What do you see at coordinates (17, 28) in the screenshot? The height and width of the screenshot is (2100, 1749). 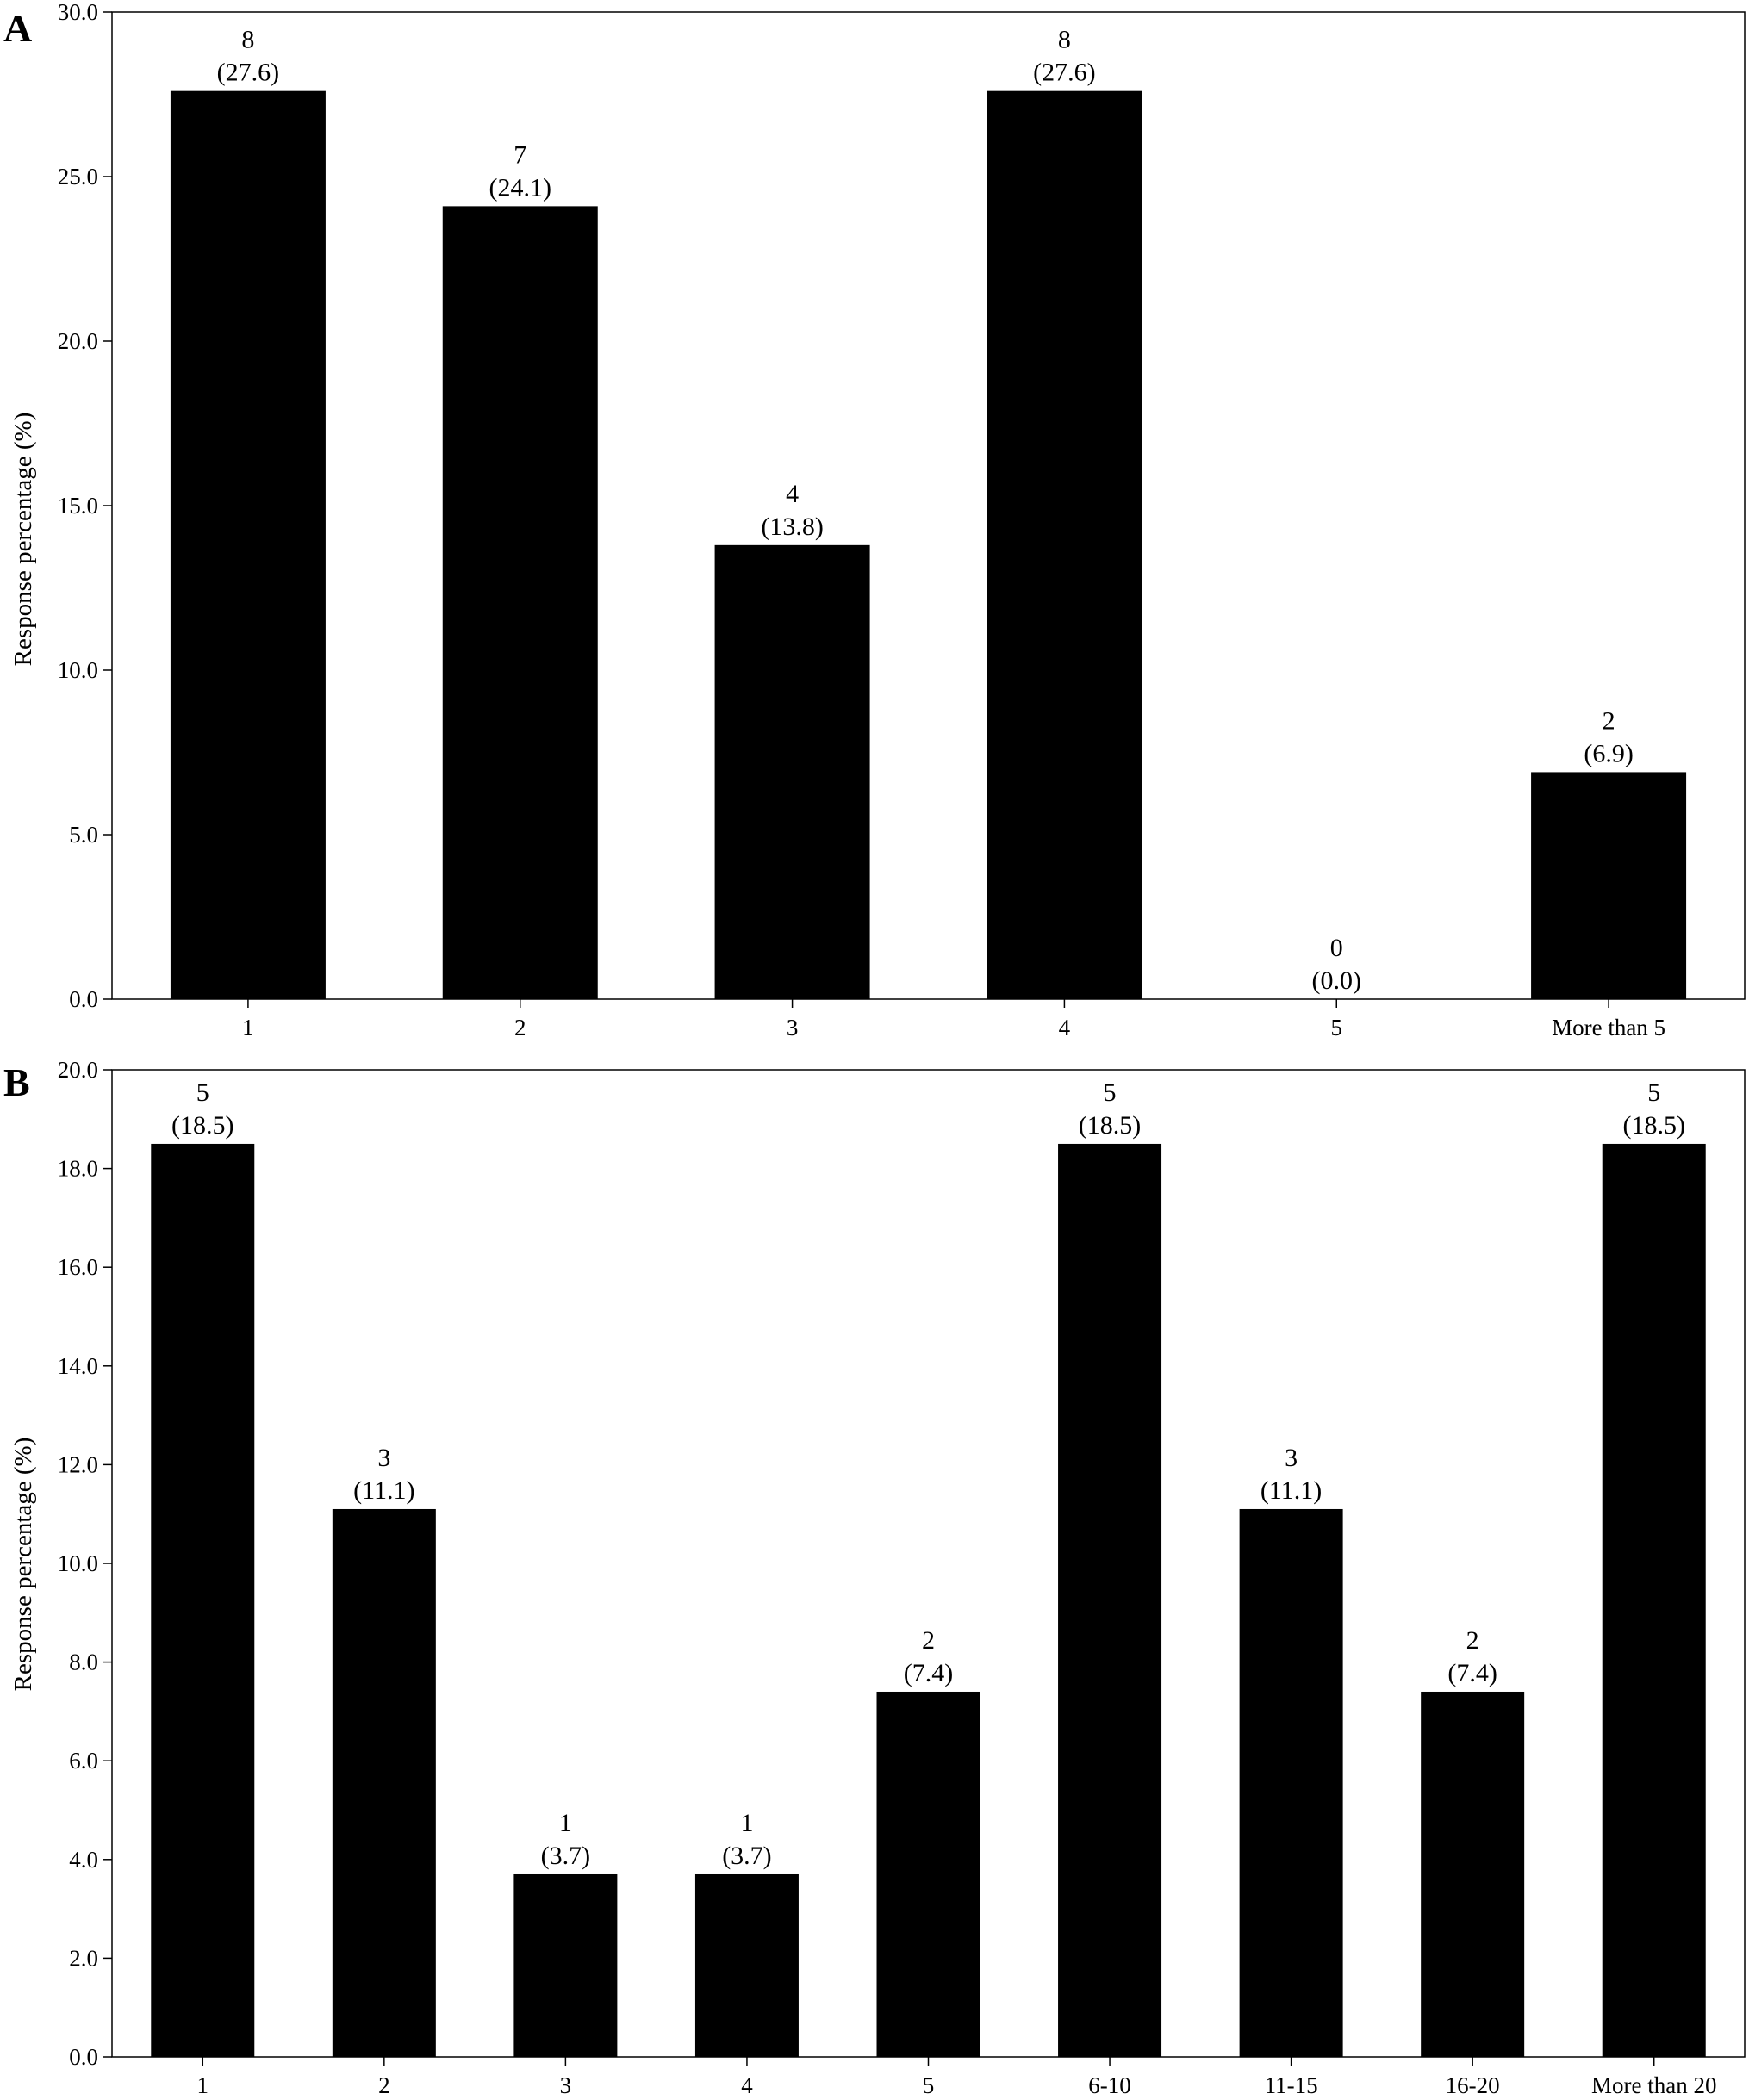 I see `panel-label-a: A` at bounding box center [17, 28].